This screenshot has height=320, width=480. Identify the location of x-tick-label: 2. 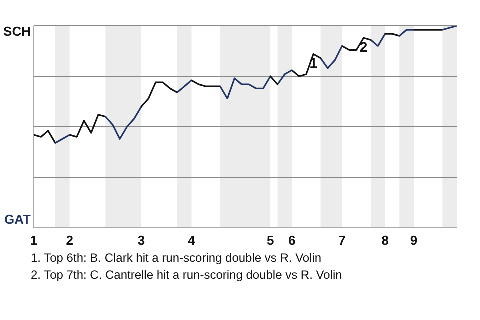
(70, 240).